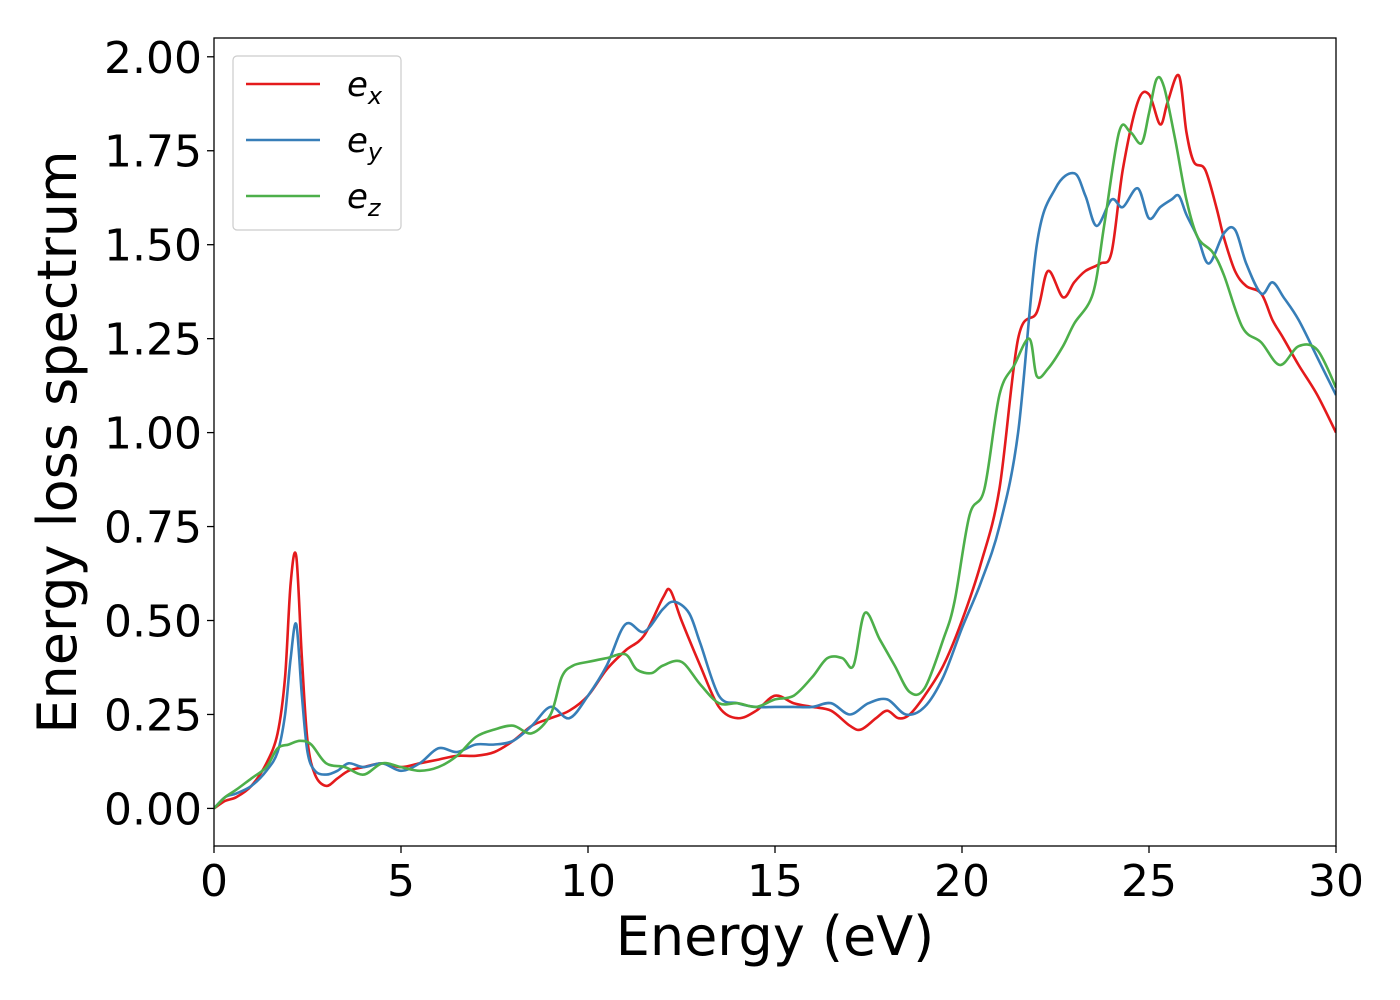 The height and width of the screenshot is (1000, 1400). What do you see at coordinates (401, 881) in the screenshot?
I see `x-tick-label: 5` at bounding box center [401, 881].